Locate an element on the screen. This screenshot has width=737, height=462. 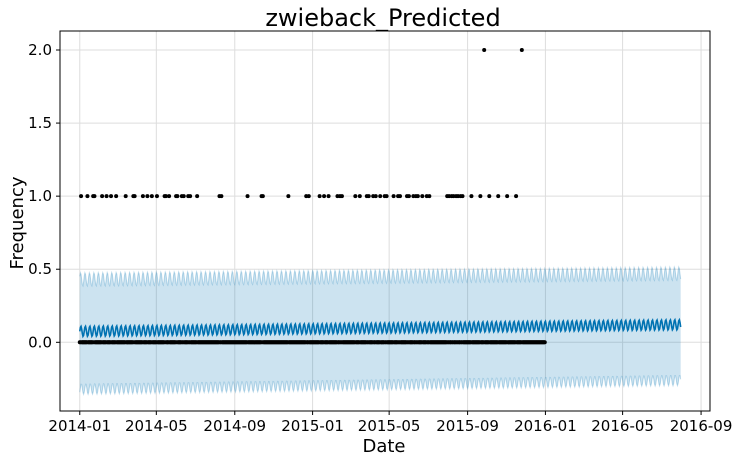
x-tick-label: 2014-09 is located at coordinates (234, 426).